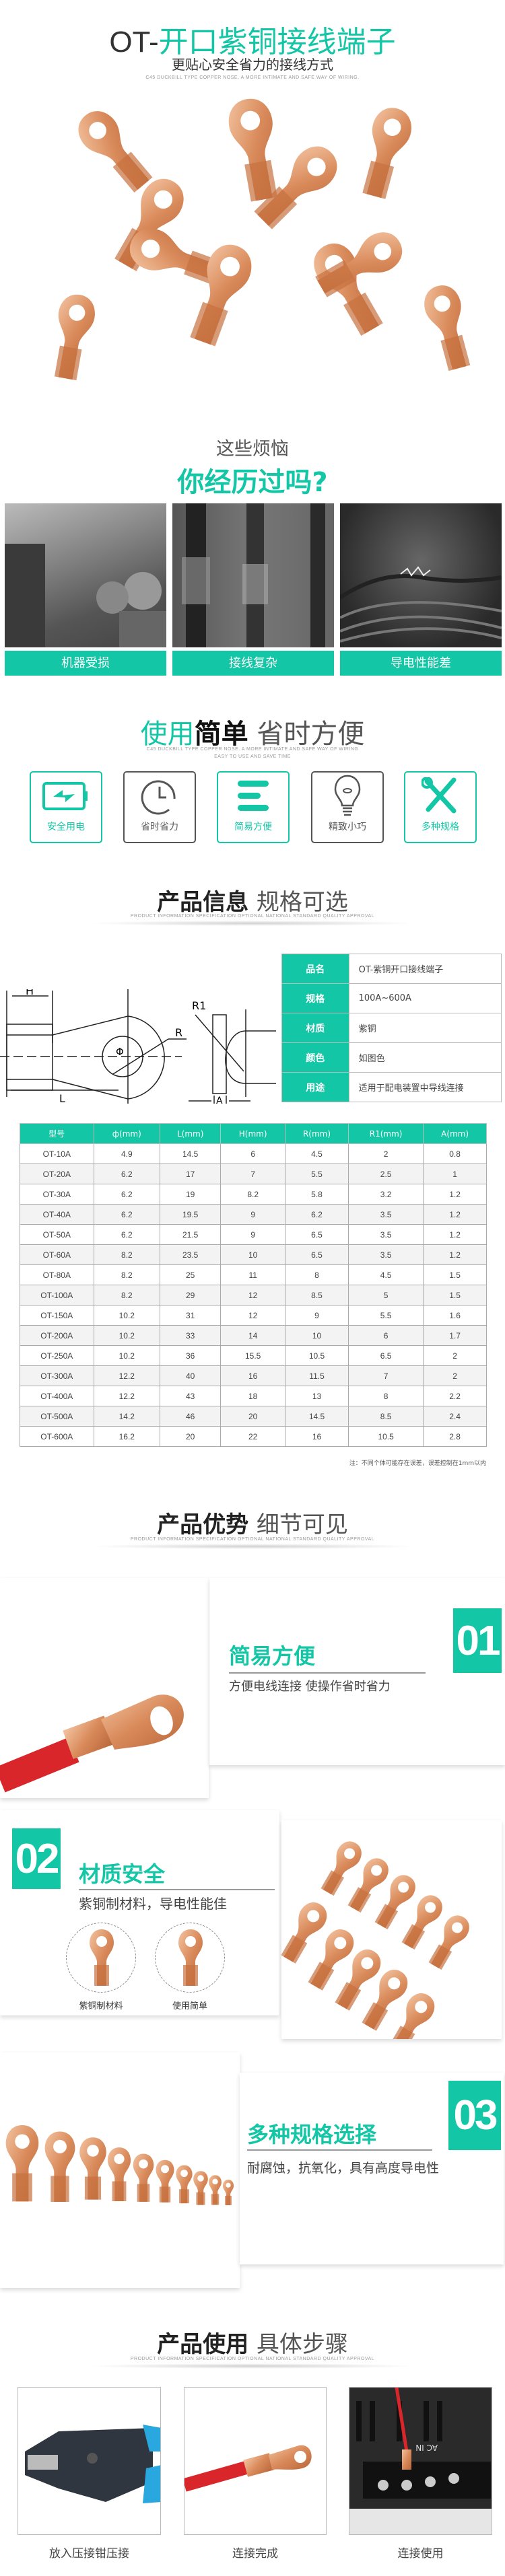  I want to click on problem-label-poor-conductivity: 导电性能差, so click(421, 663).